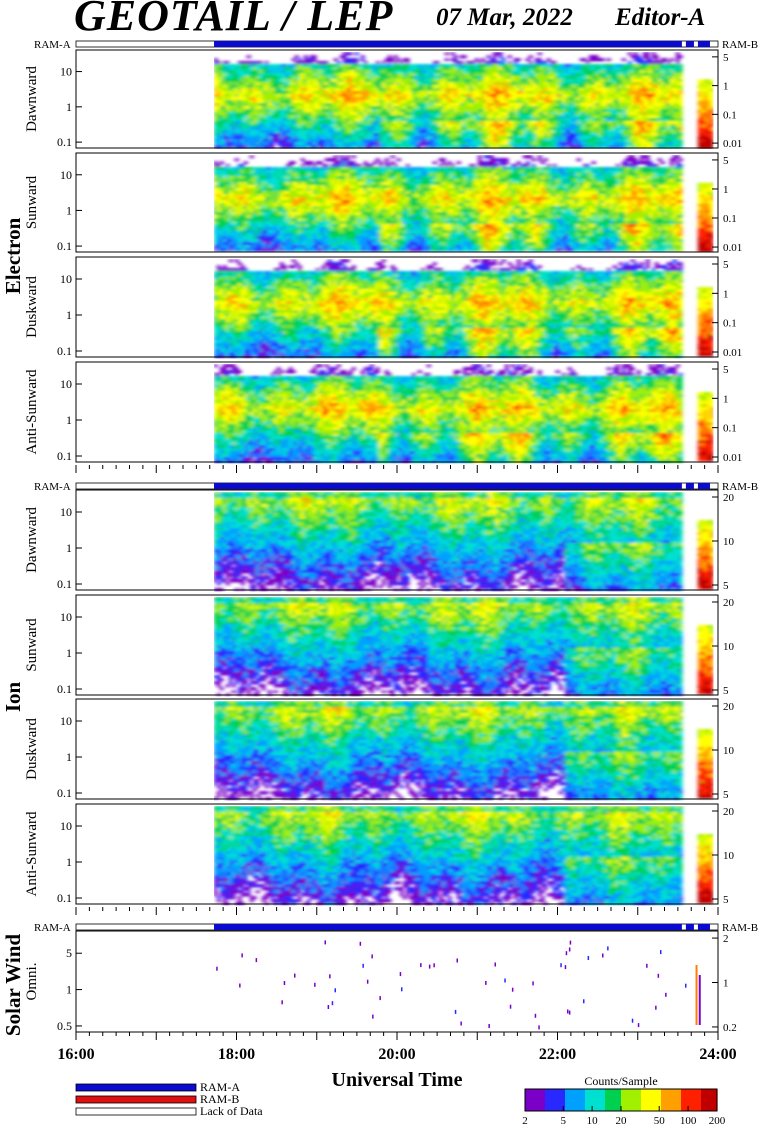  What do you see at coordinates (740, 45) in the screenshot?
I see `ram-b-label: RAM-B` at bounding box center [740, 45].